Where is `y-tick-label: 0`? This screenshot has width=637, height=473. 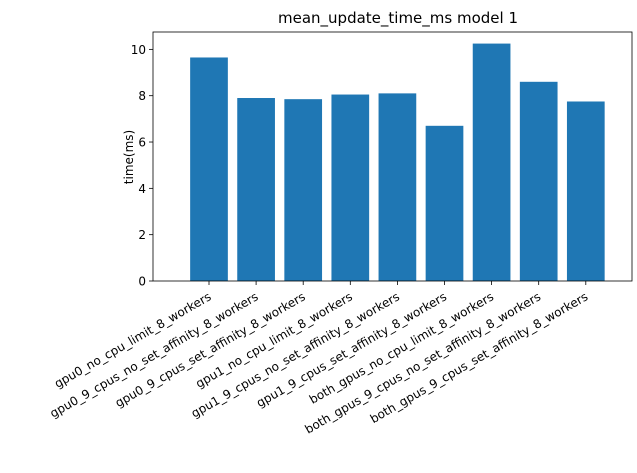
y-tick-label: 0 is located at coordinates (142, 282).